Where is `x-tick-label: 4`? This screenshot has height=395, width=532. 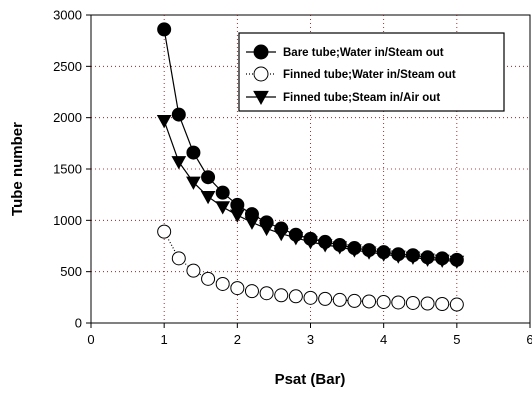
x-tick-label: 4 is located at coordinates (383, 339).